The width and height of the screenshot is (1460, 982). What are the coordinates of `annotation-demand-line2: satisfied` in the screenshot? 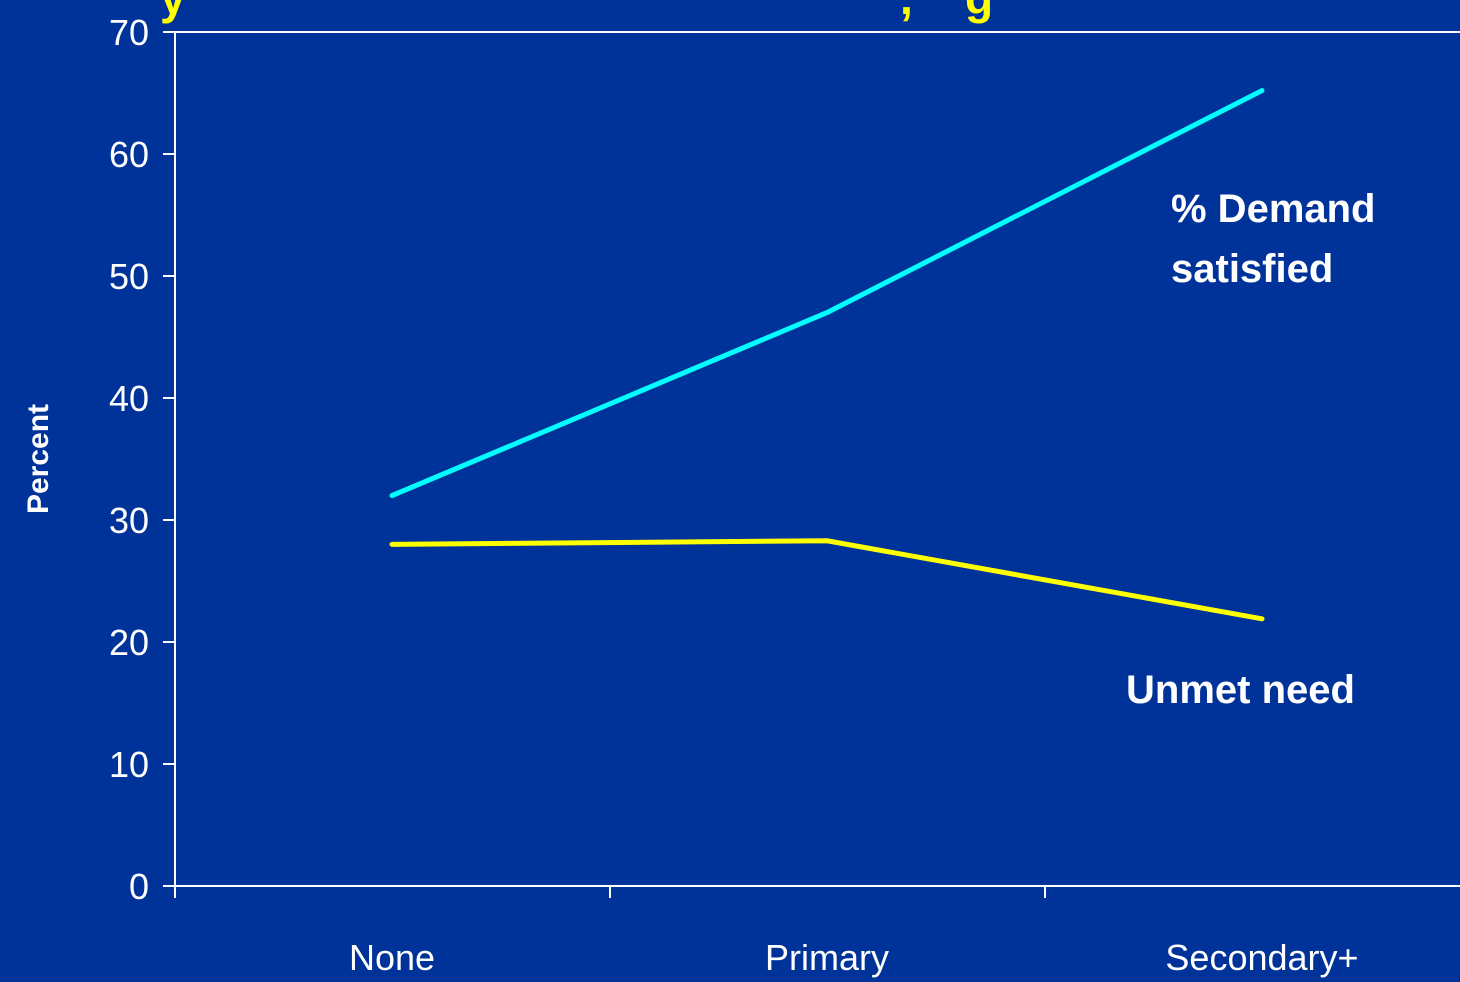 It's located at (1252, 269).